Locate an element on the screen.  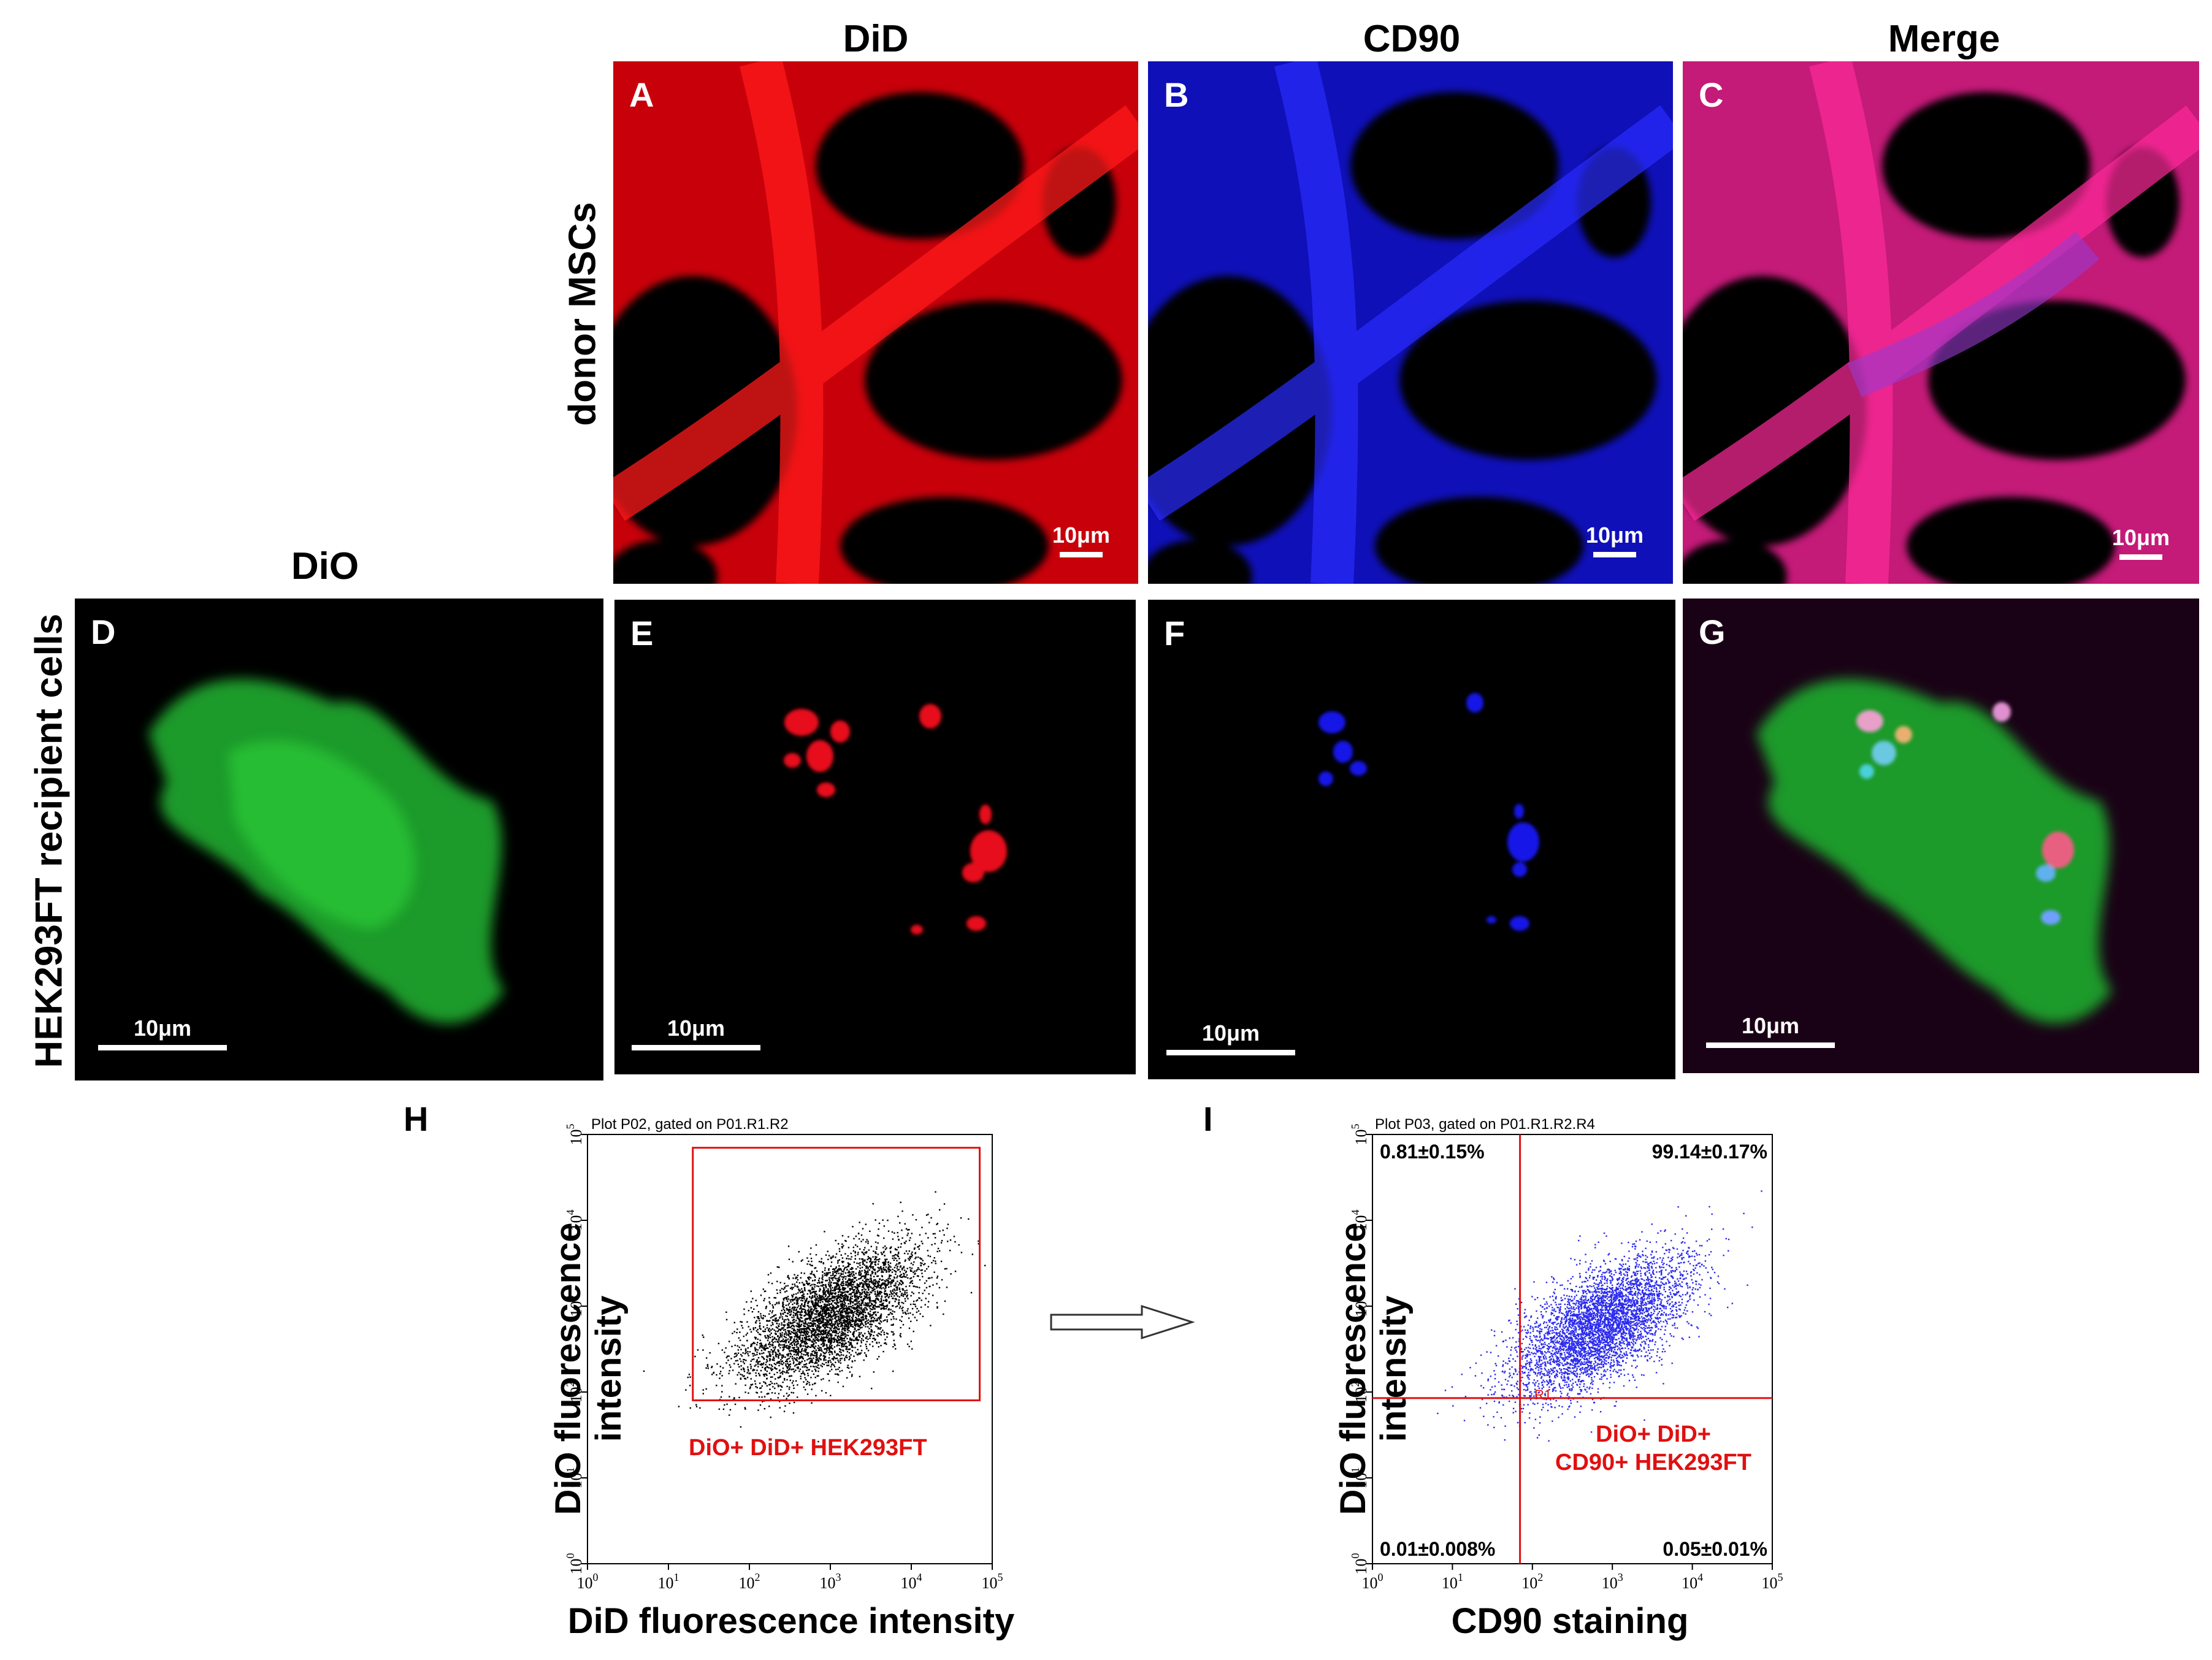
plot-i-x-tick-label: 10⁴ is located at coordinates (1692, 1581).